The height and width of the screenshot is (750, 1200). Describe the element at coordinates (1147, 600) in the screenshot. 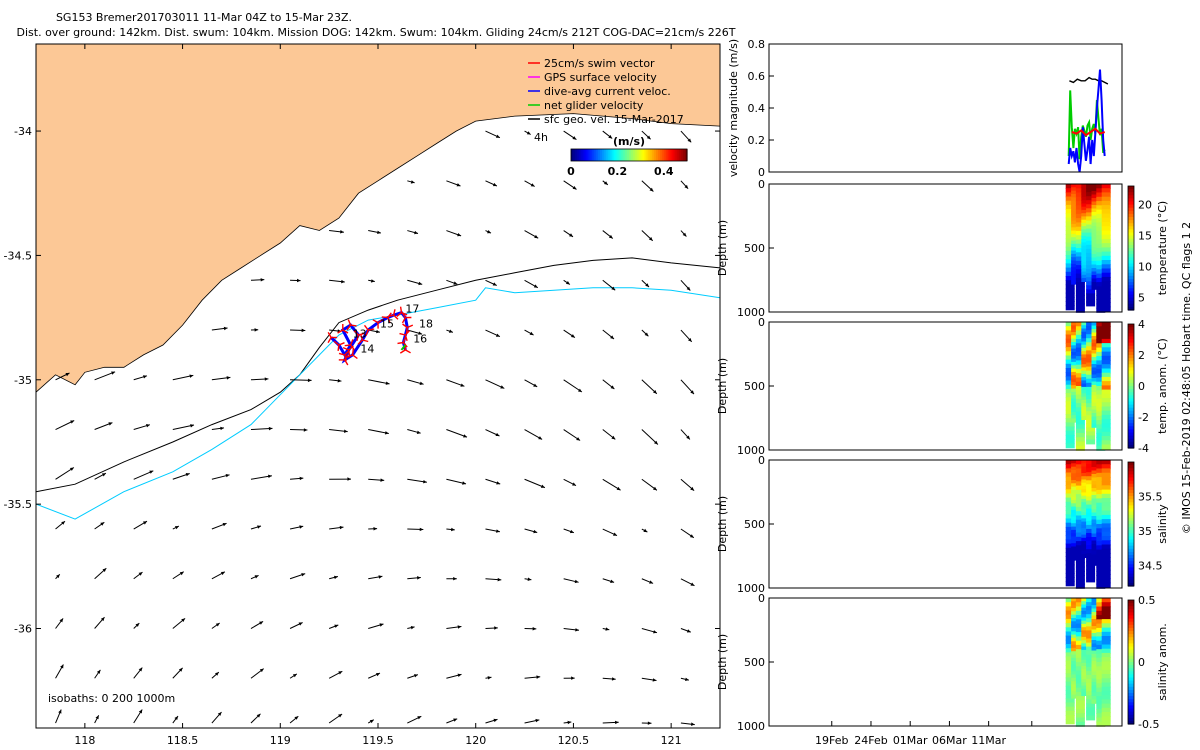

I see `section-colorbar-tick-label: 0.5` at that location.